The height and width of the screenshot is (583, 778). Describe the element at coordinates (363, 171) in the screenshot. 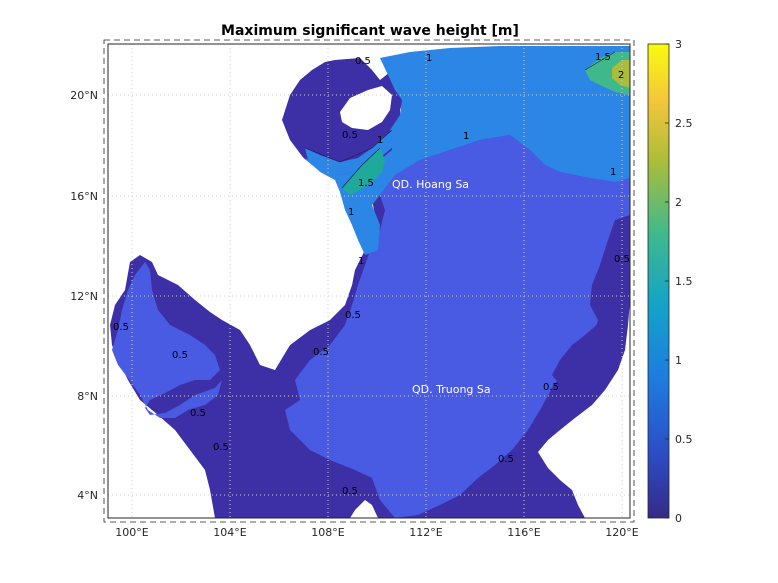

I see `wave-zone-peak-center` at that location.